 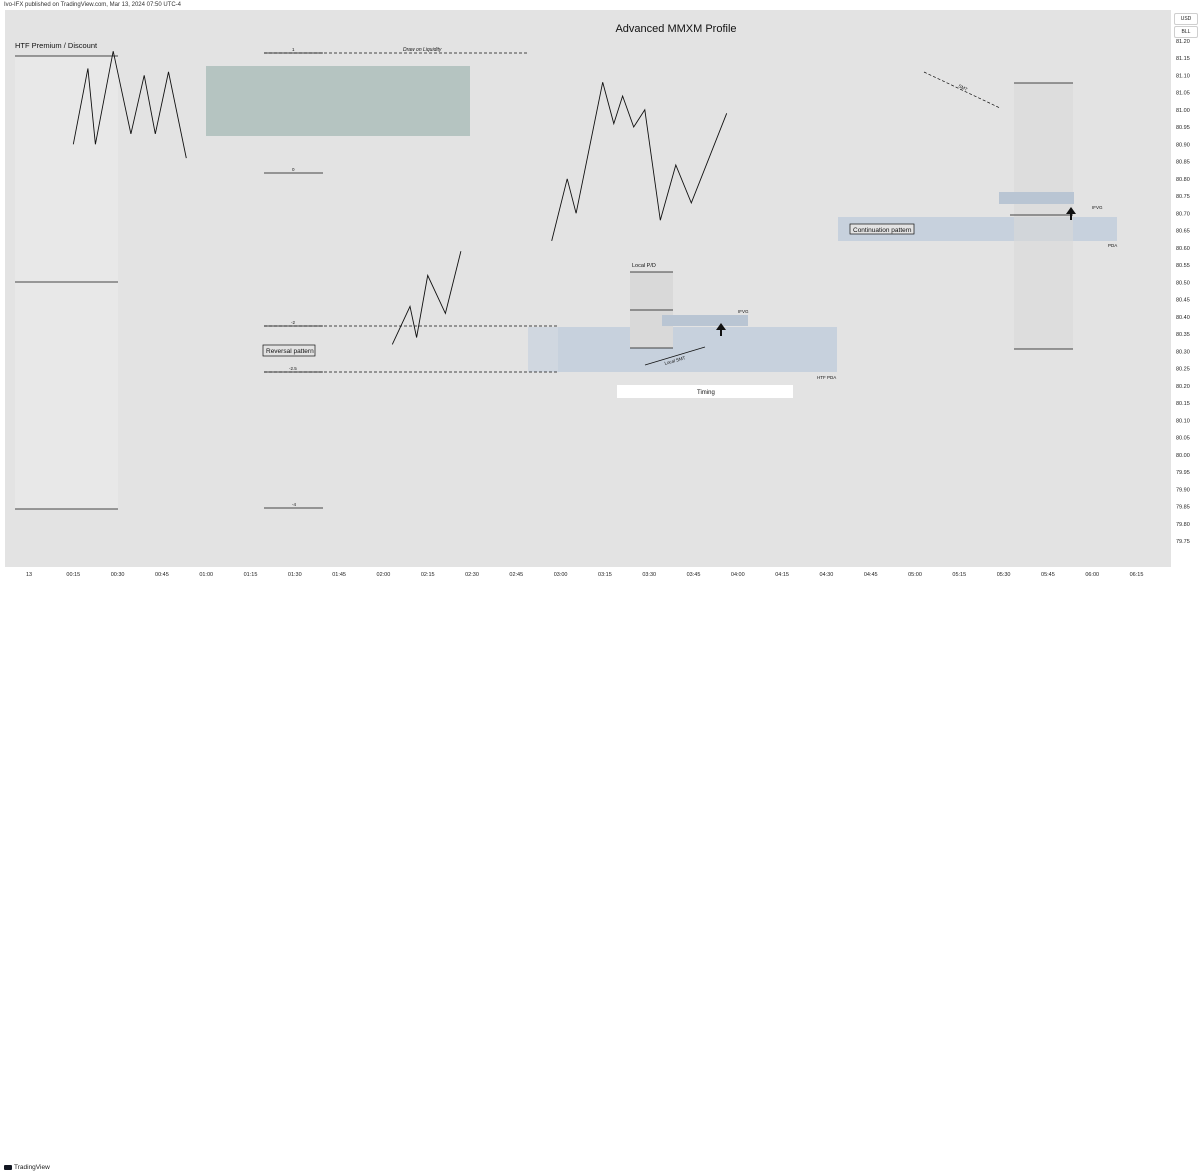 What do you see at coordinates (1137, 575) in the screenshot?
I see `x-tick-label: 06:15` at bounding box center [1137, 575].